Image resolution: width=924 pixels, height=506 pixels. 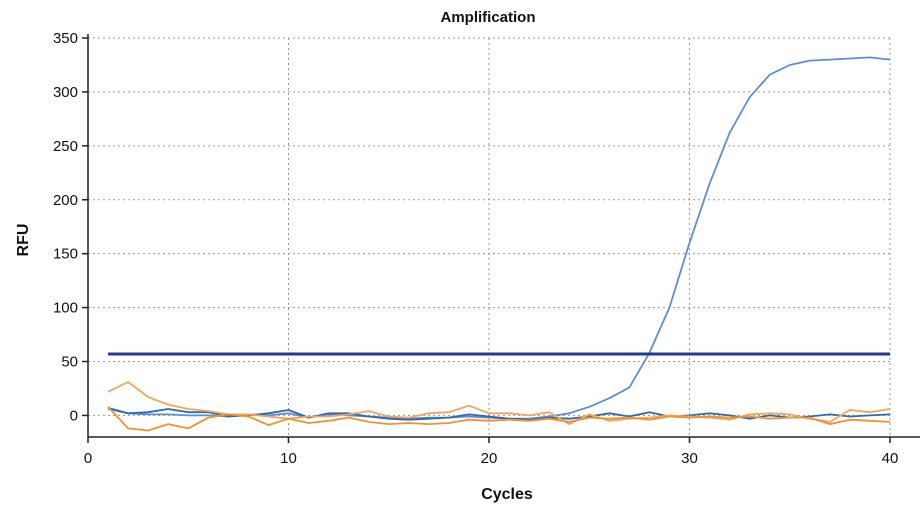 What do you see at coordinates (65, 200) in the screenshot?
I see `y-tick-label: 200` at bounding box center [65, 200].